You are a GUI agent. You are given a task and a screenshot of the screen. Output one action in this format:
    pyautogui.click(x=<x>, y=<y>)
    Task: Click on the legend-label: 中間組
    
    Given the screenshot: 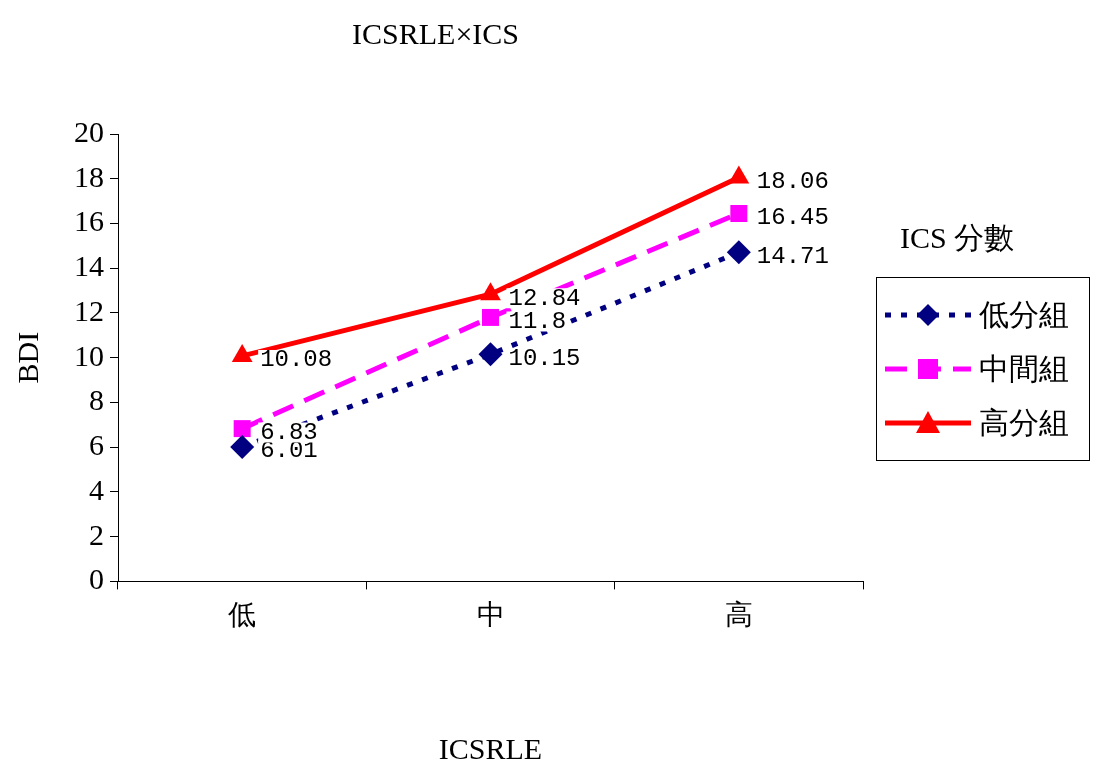 What is the action you would take?
    pyautogui.click(x=1024, y=368)
    